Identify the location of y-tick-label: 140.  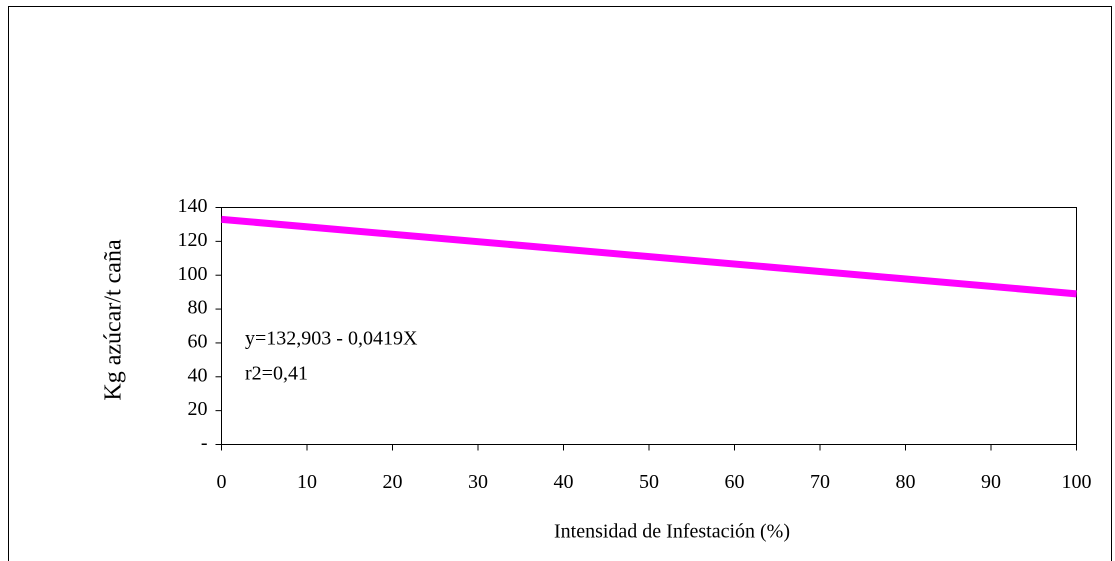
(193, 206).